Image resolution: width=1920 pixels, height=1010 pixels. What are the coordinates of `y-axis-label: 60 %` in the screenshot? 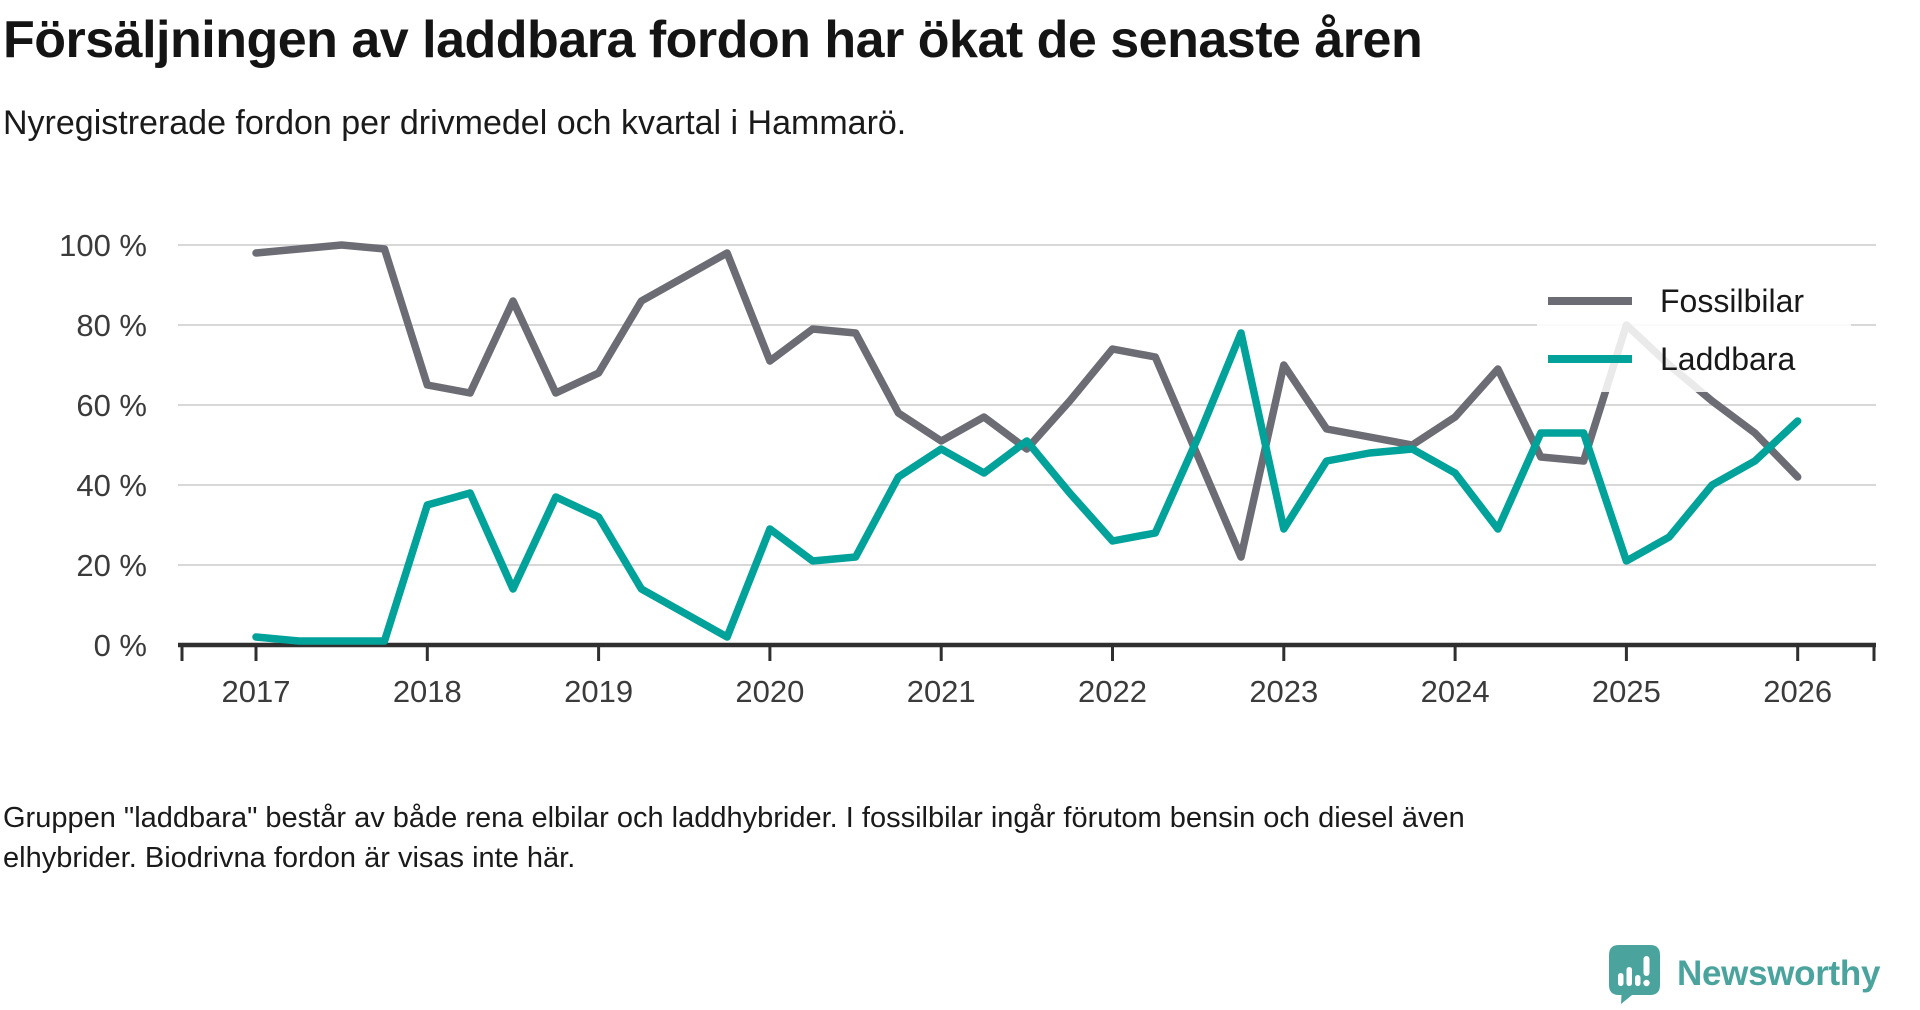 It's located at (111, 405).